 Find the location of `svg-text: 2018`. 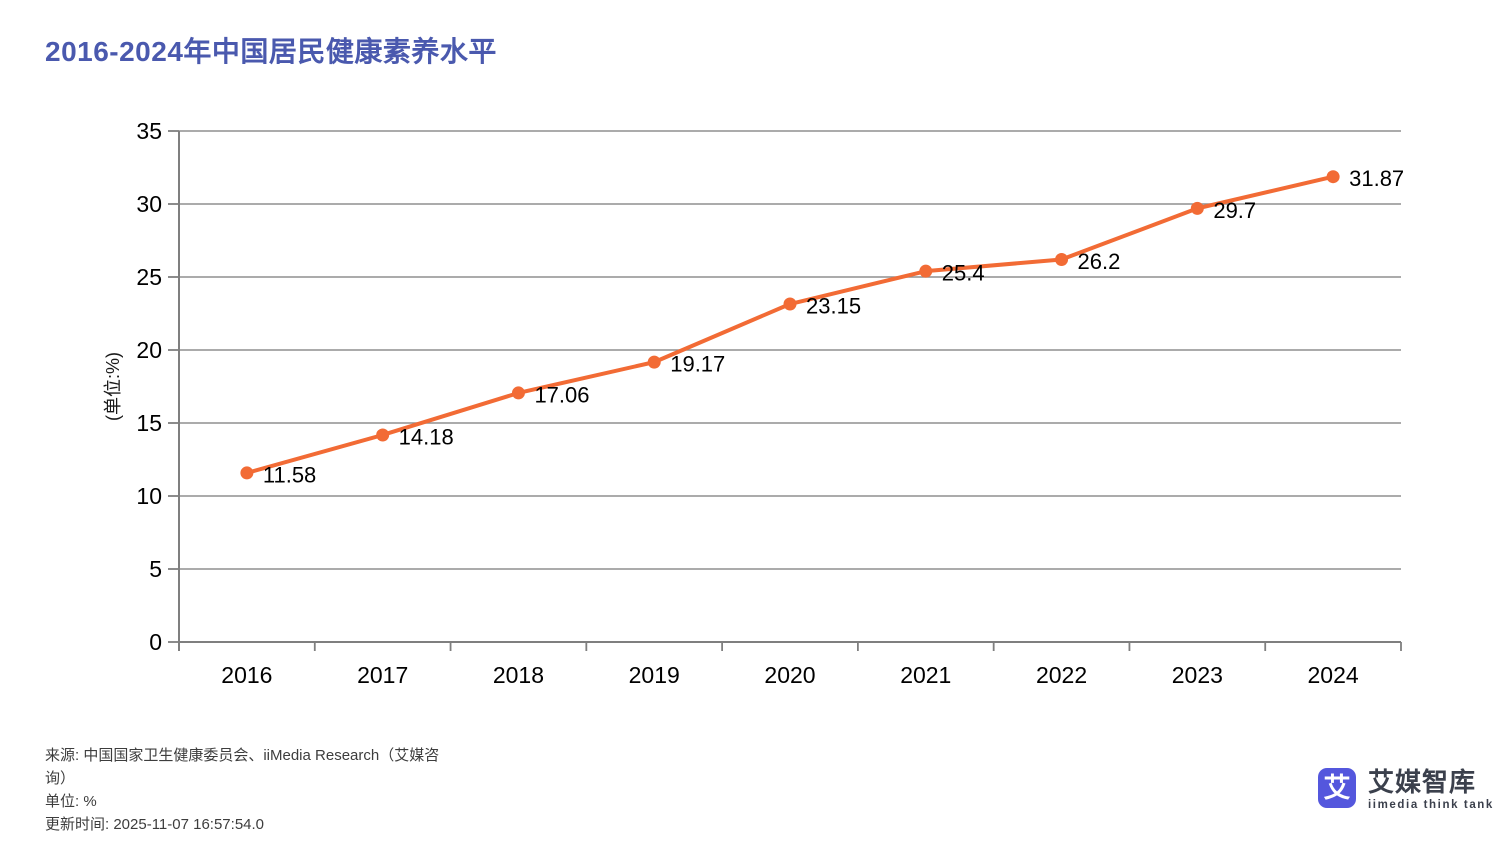

svg-text: 2018 is located at coordinates (518, 675).